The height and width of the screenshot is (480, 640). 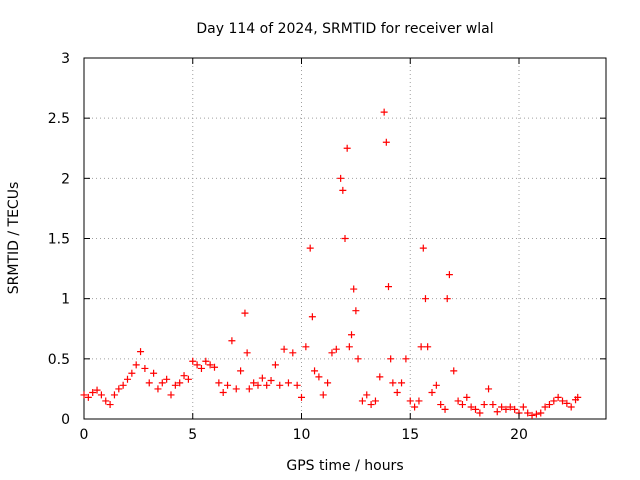 What do you see at coordinates (344, 466) in the screenshot?
I see `x-axis-label: GPS time / hours` at bounding box center [344, 466].